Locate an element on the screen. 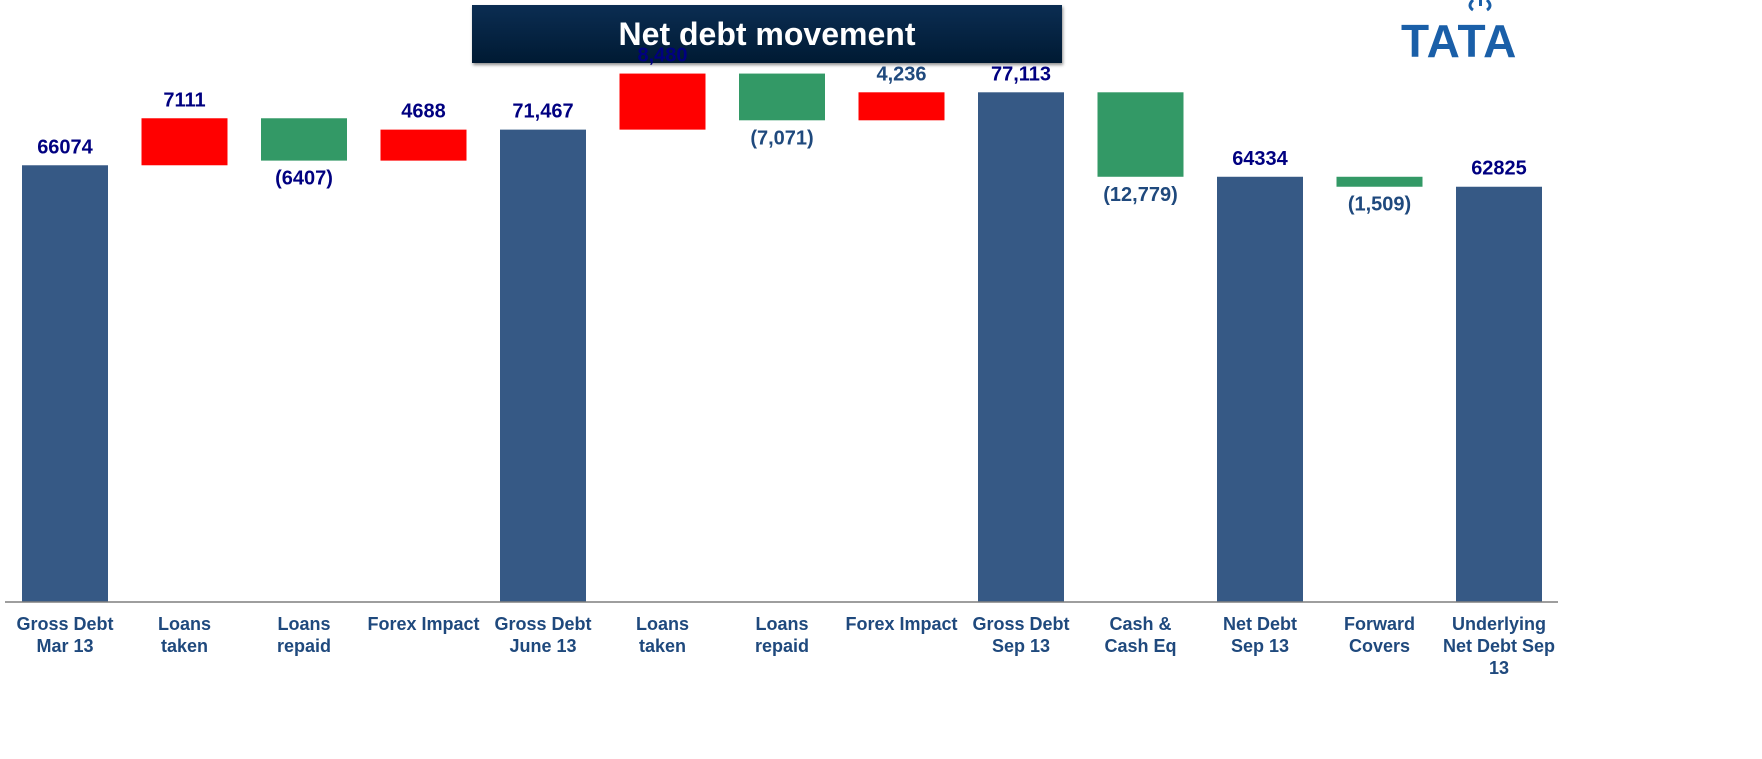 Image resolution: width=1762 pixels, height=759 pixels. data-label: 4688 is located at coordinates (423, 112).